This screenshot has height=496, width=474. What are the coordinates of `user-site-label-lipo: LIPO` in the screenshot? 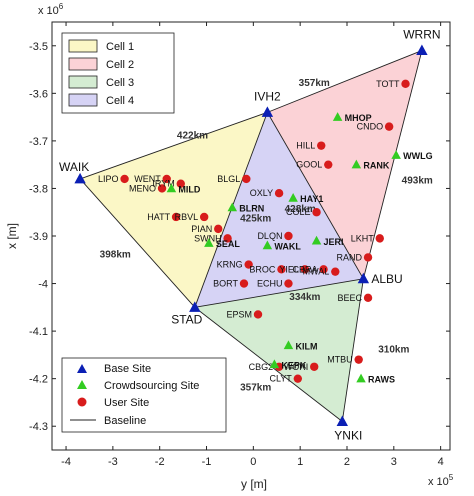 It's located at (108, 179).